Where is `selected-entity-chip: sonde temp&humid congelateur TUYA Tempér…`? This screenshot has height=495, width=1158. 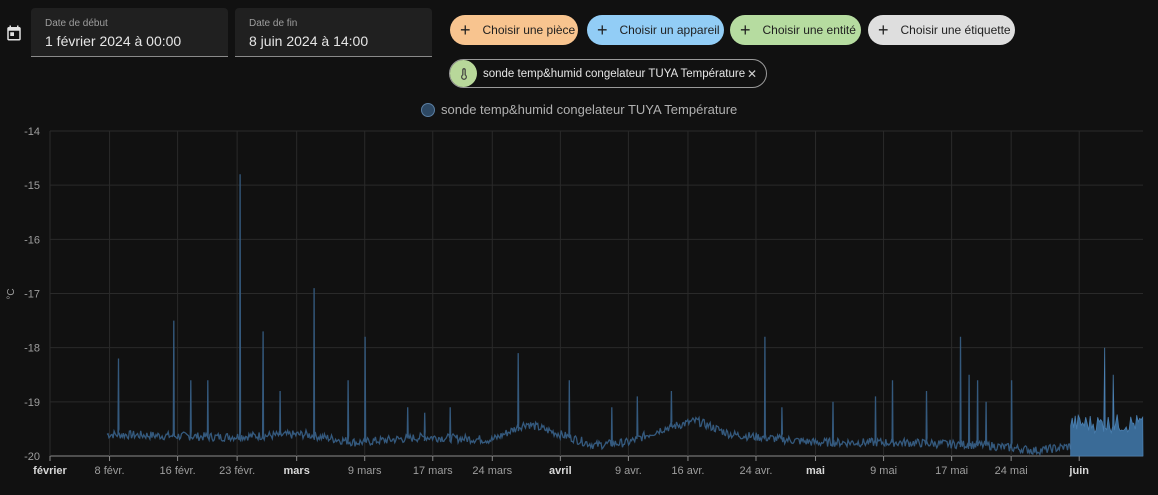
selected-entity-chip: sonde temp&humid congelateur TUYA Tempér… is located at coordinates (608, 73).